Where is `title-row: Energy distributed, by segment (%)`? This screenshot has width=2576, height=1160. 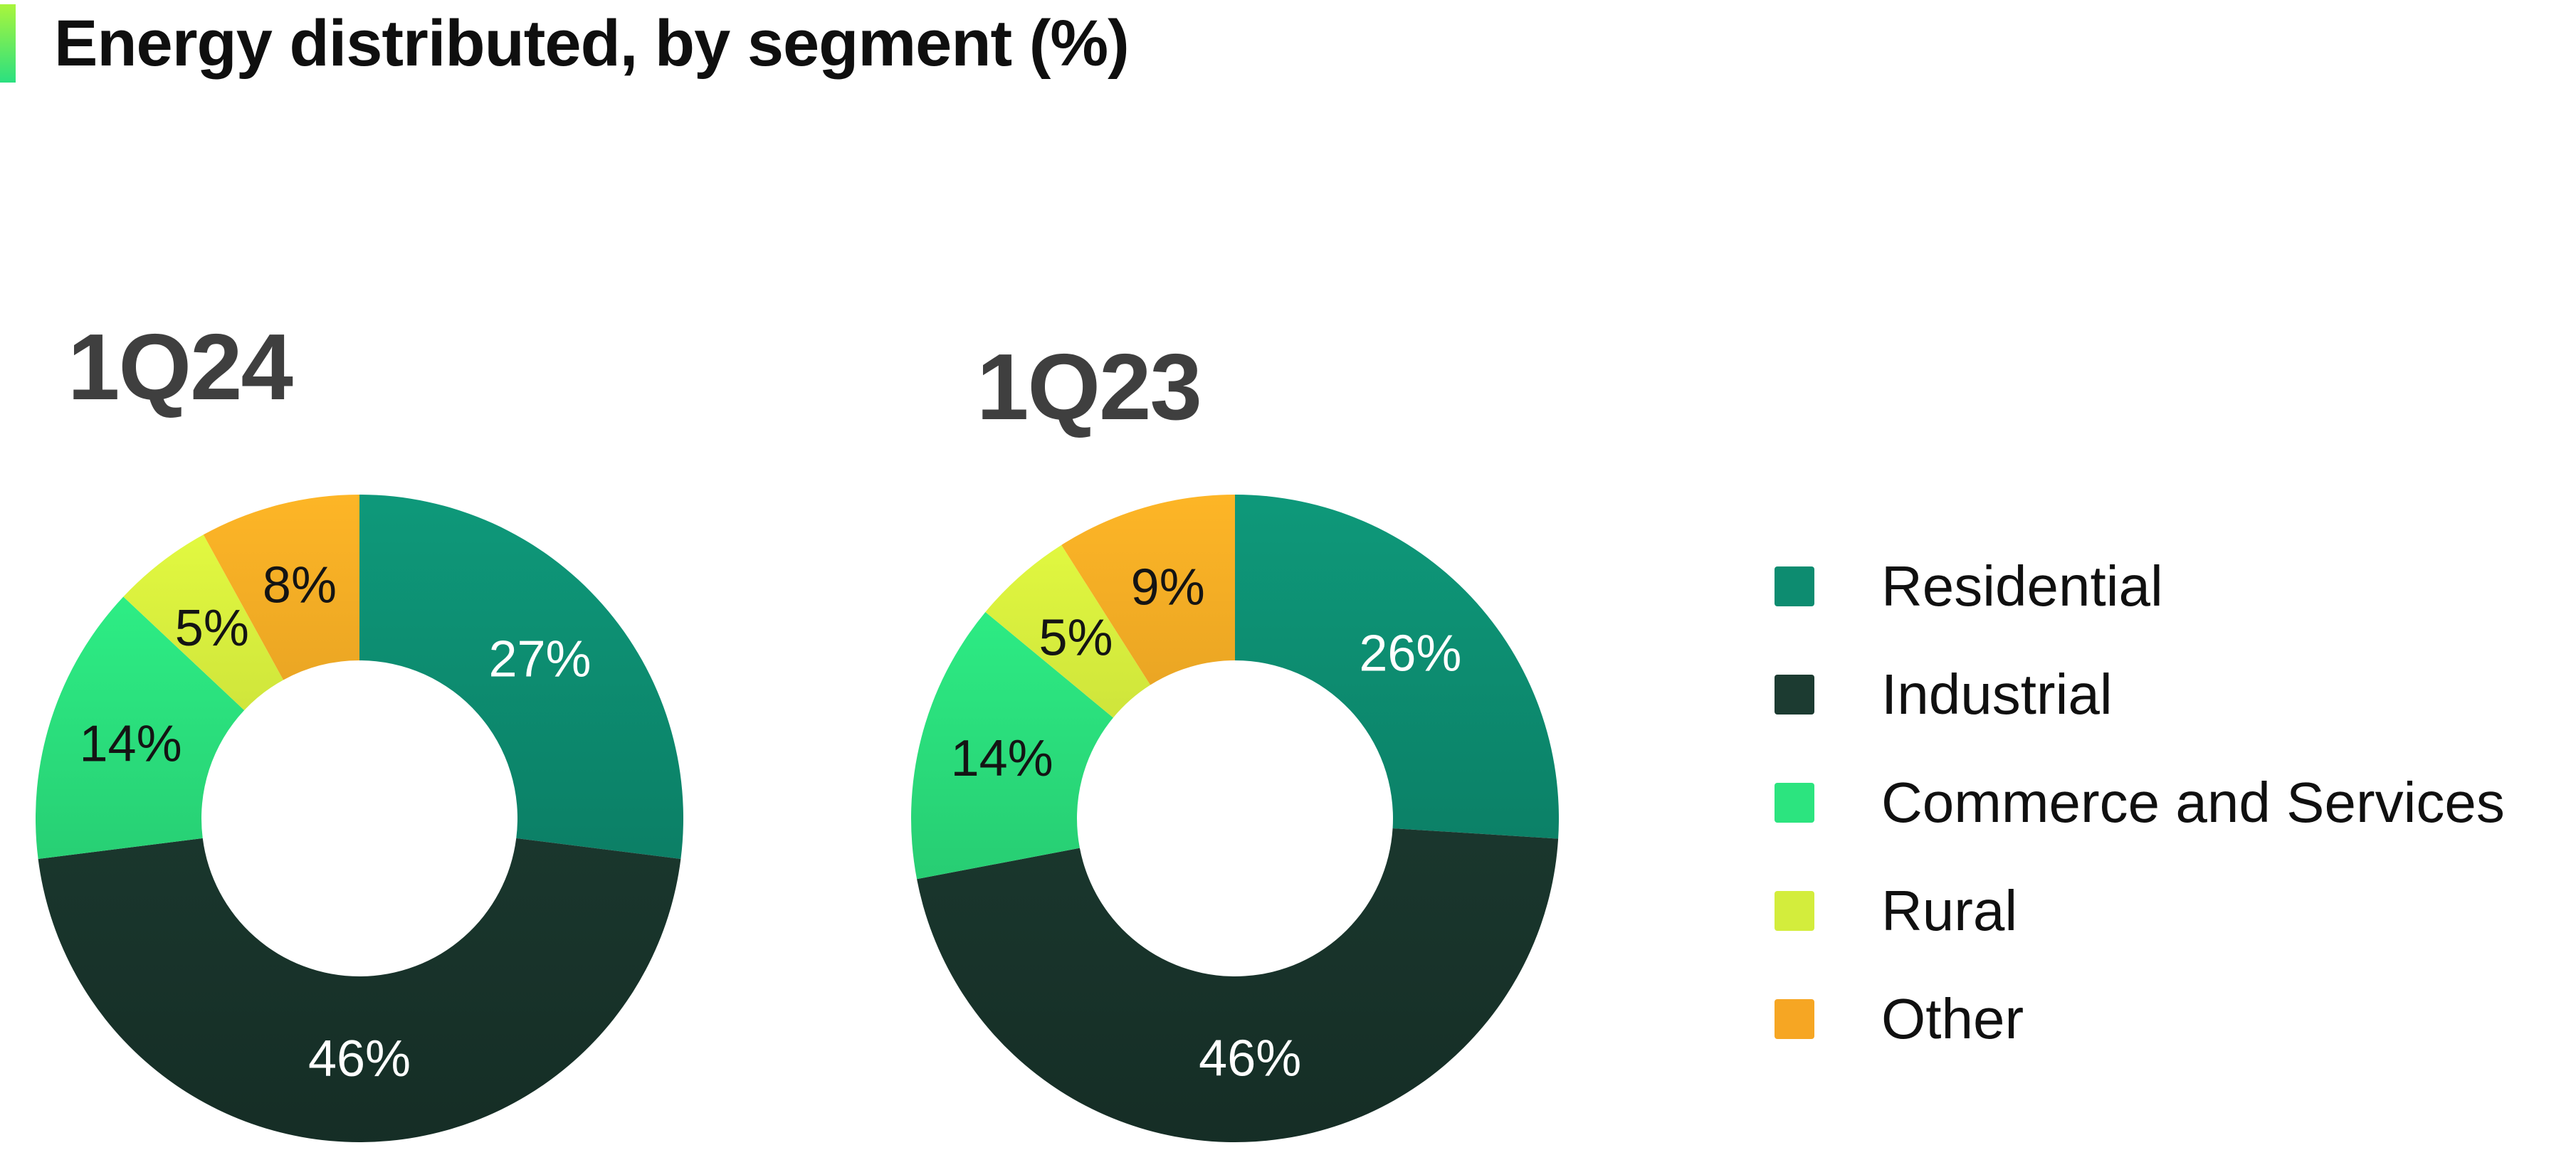
title-row: Energy distributed, by segment (%) is located at coordinates (565, 43).